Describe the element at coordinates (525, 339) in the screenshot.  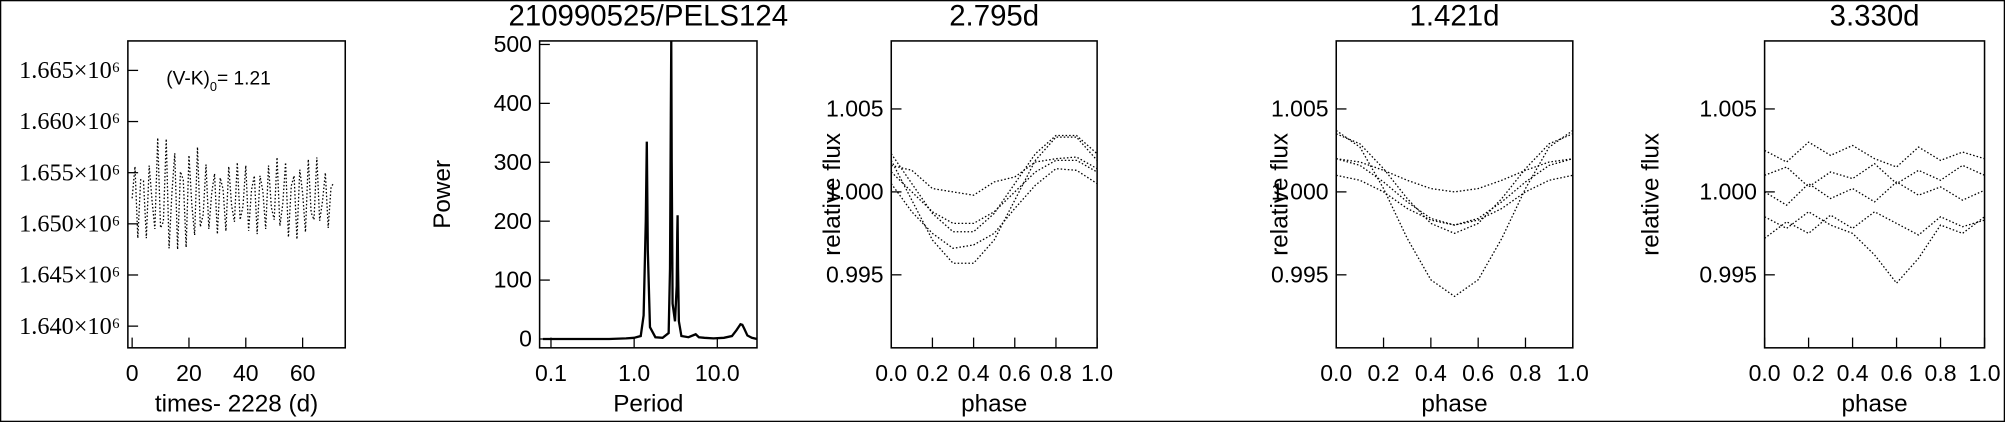
I see `y-tick-label: 0` at that location.